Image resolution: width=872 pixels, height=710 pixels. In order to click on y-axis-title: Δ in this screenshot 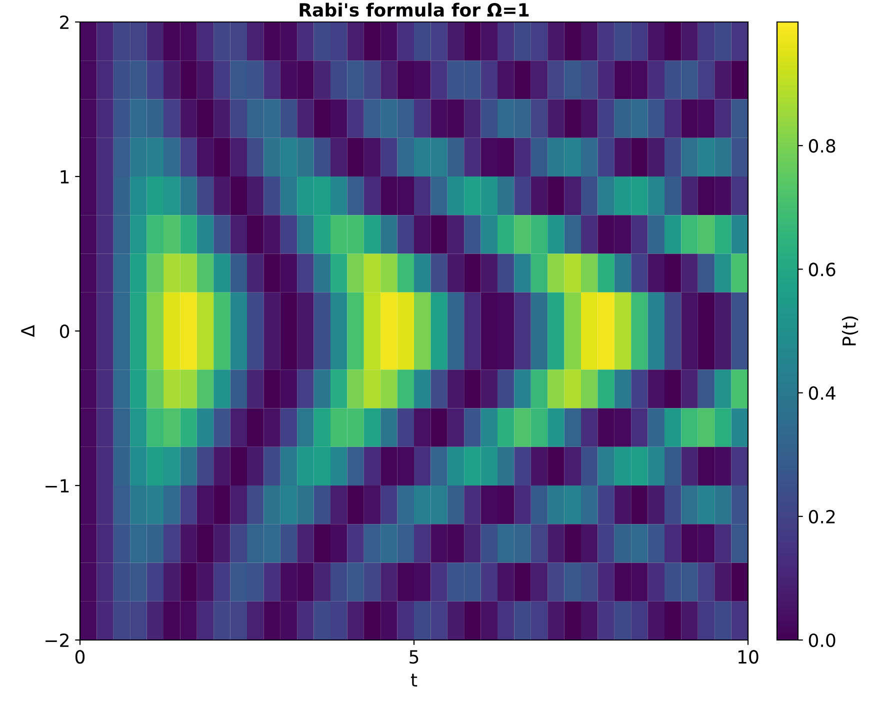, I will do `click(27, 331)`.